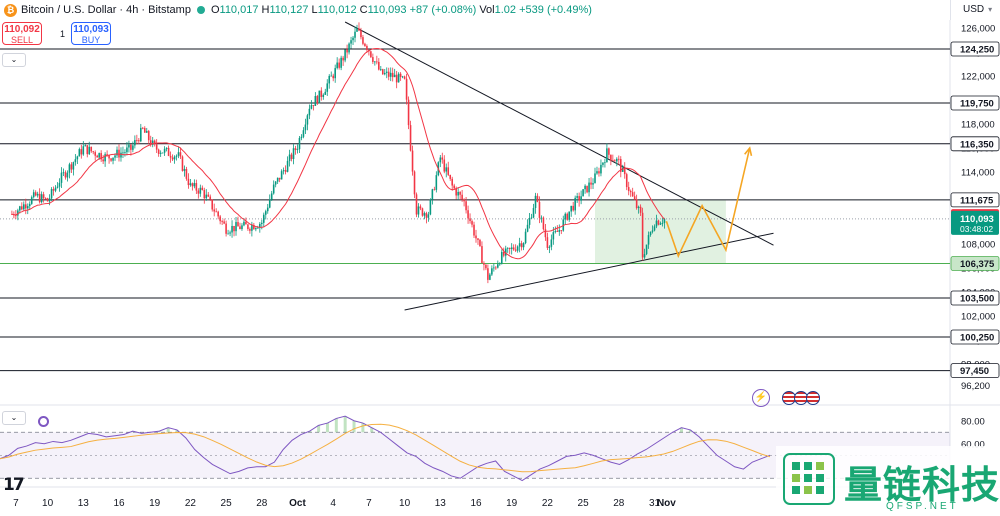  I want to click on rsi-collapse-button: ⌄, so click(14, 418).